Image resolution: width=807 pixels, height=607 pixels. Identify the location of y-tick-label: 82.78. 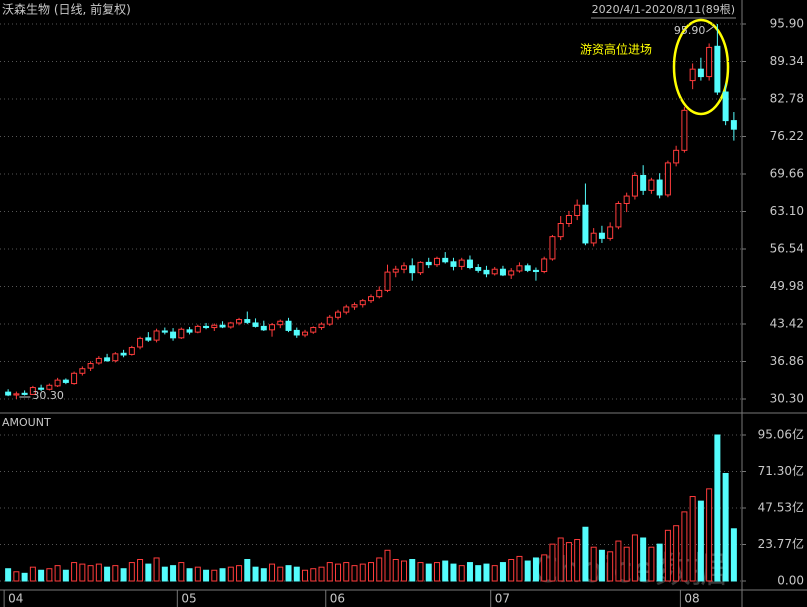
(787, 99).